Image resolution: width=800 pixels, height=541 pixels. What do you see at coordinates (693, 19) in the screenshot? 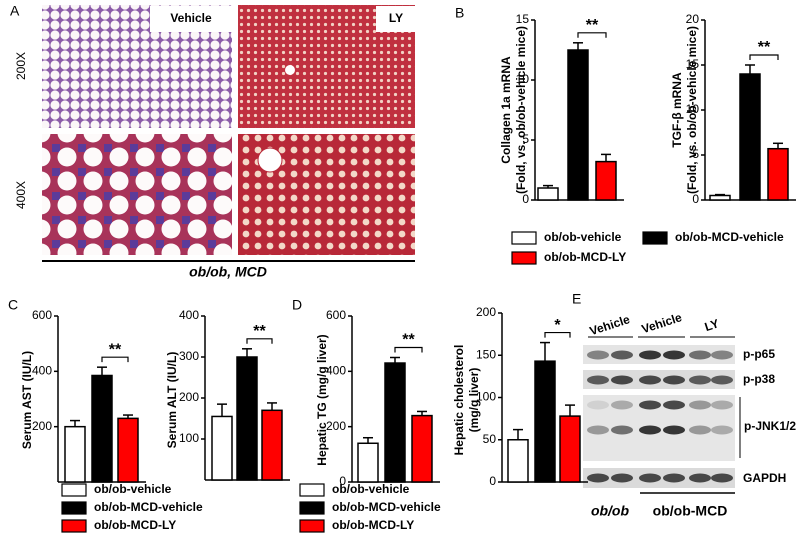
I see `y-tick-label: 20` at bounding box center [693, 19].